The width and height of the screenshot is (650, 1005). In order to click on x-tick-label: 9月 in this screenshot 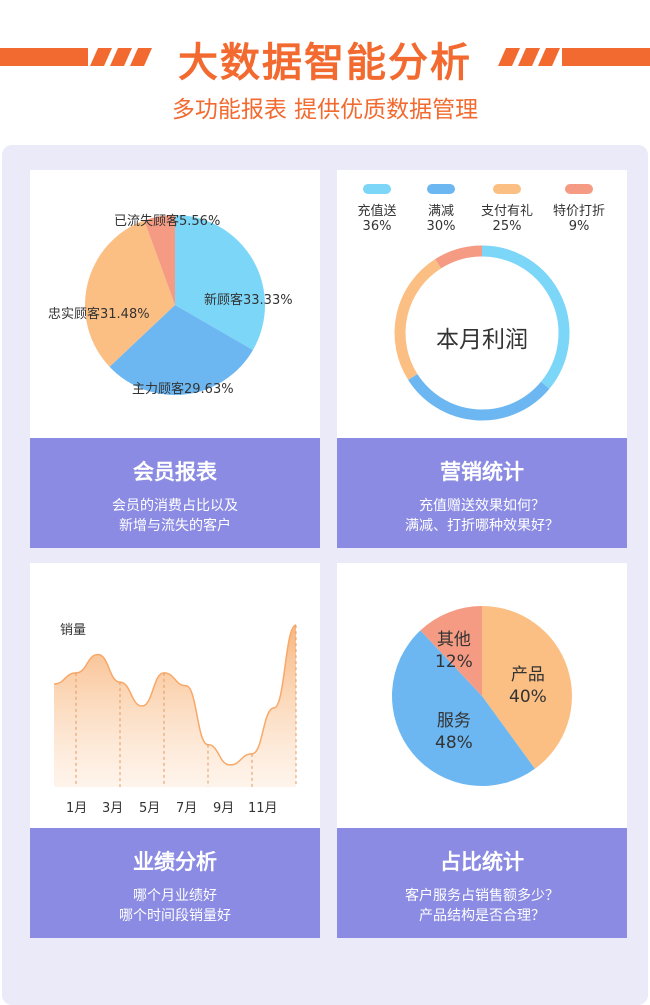, I will do `click(224, 808)`.